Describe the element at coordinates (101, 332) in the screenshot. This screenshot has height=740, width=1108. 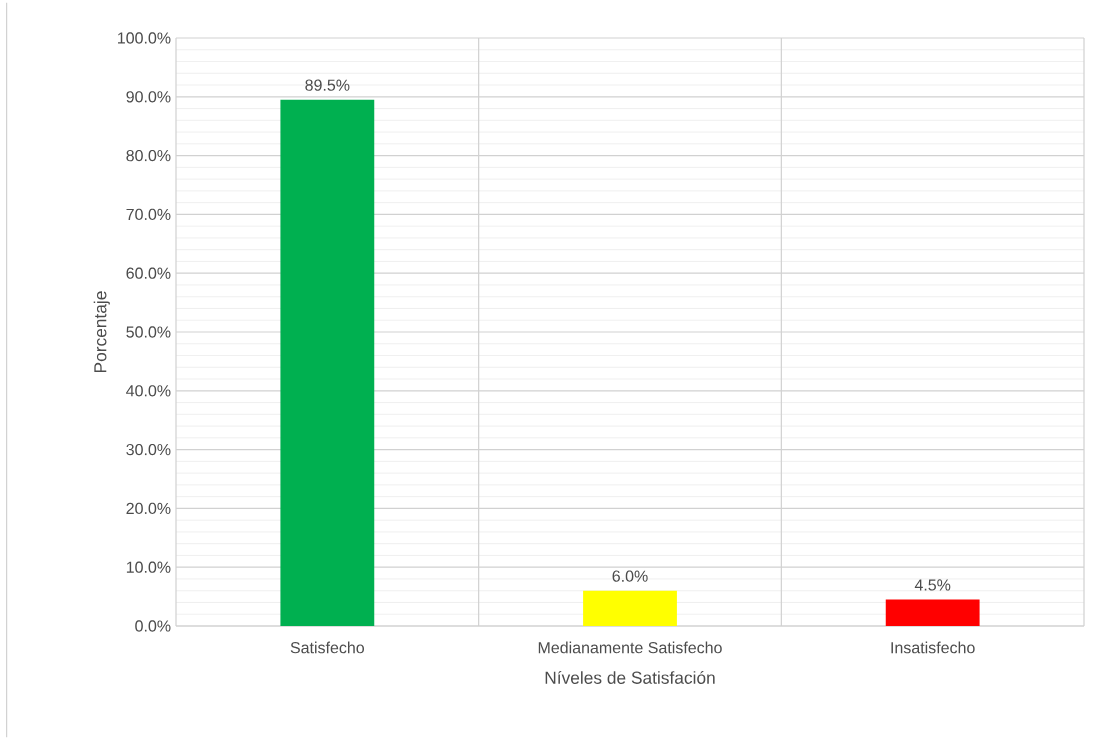
I see `y-axis-title: Porcentaje` at that location.